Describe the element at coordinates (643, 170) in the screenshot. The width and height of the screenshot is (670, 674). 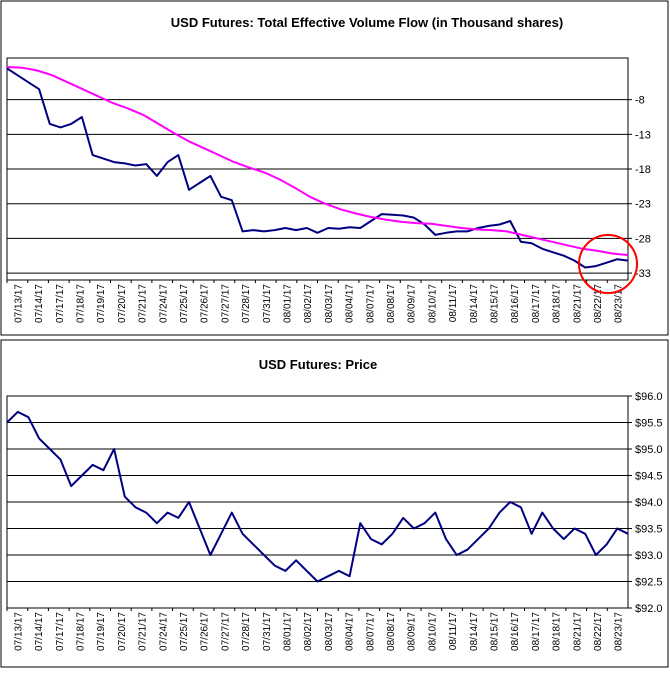
I see `y-tick-label: -18` at that location.